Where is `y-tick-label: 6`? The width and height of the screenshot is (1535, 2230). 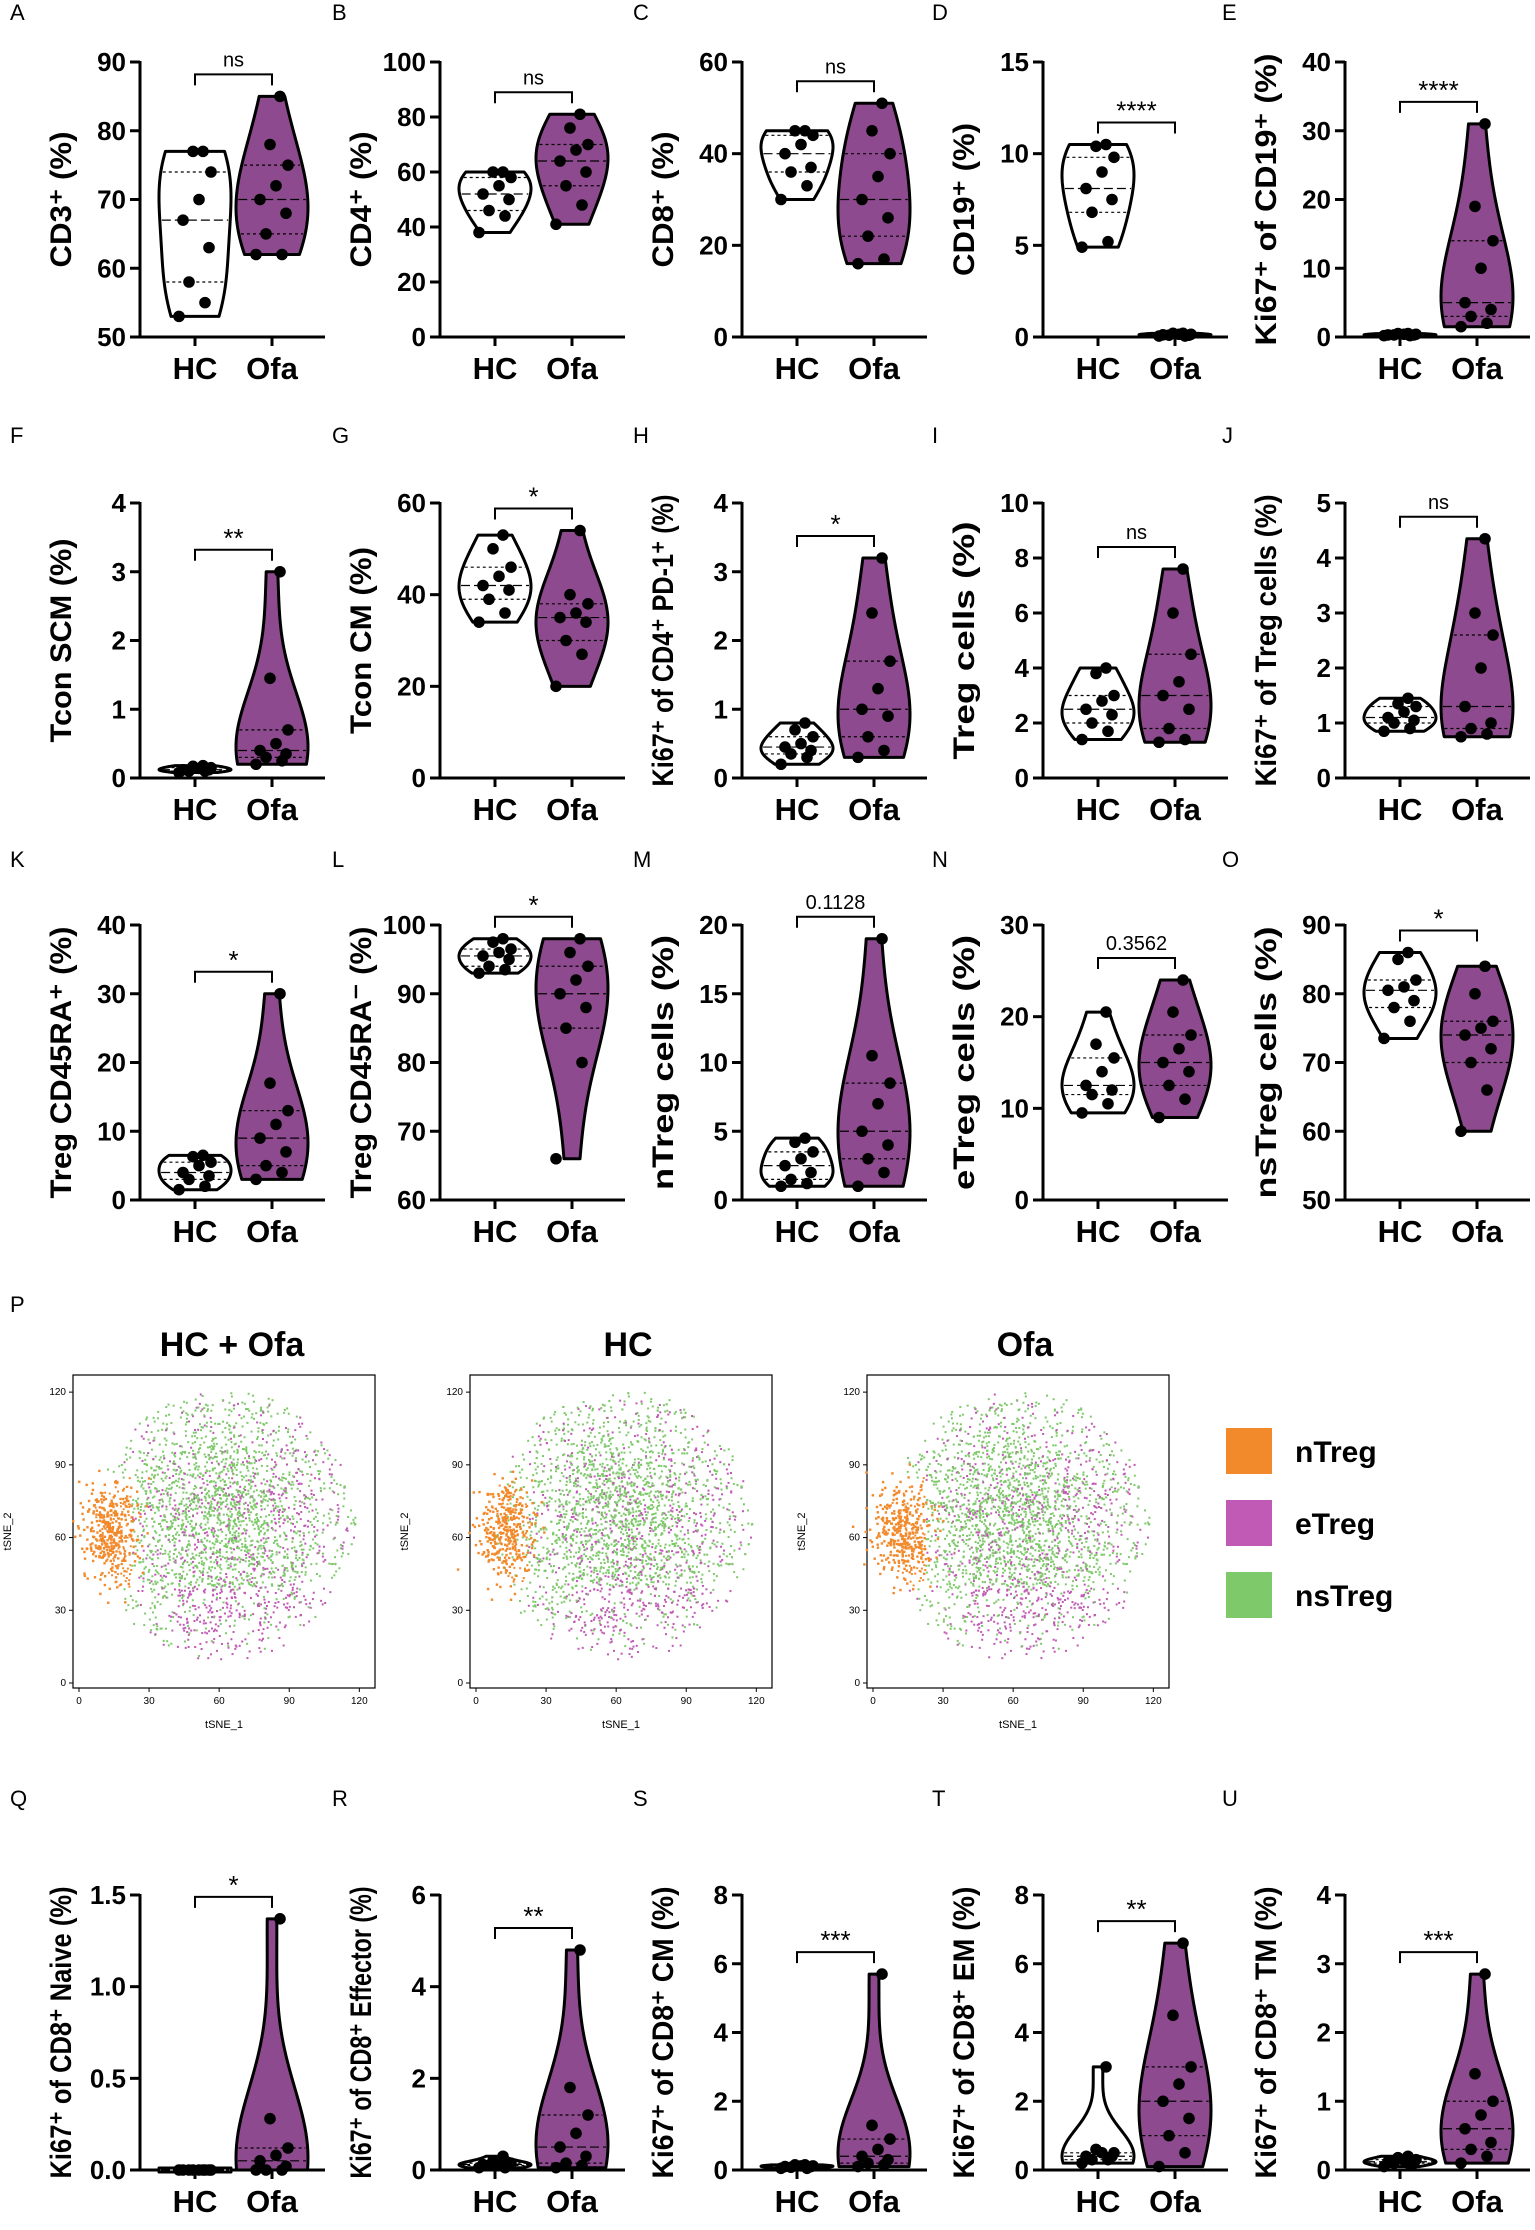 y-tick-label: 6 is located at coordinates (1022, 1964).